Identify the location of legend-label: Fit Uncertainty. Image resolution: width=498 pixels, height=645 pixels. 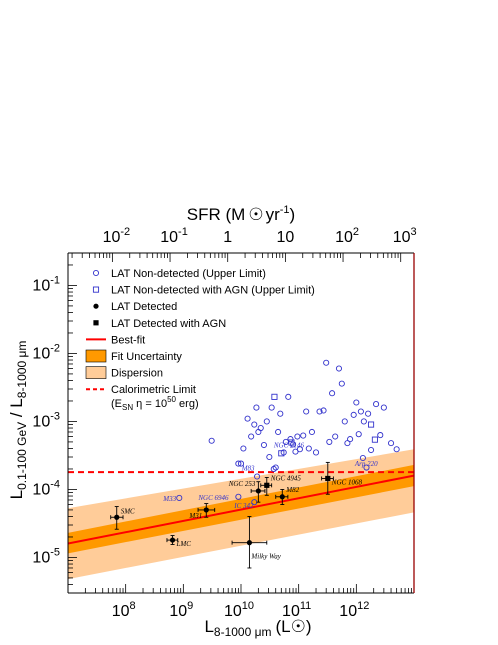
(146, 357).